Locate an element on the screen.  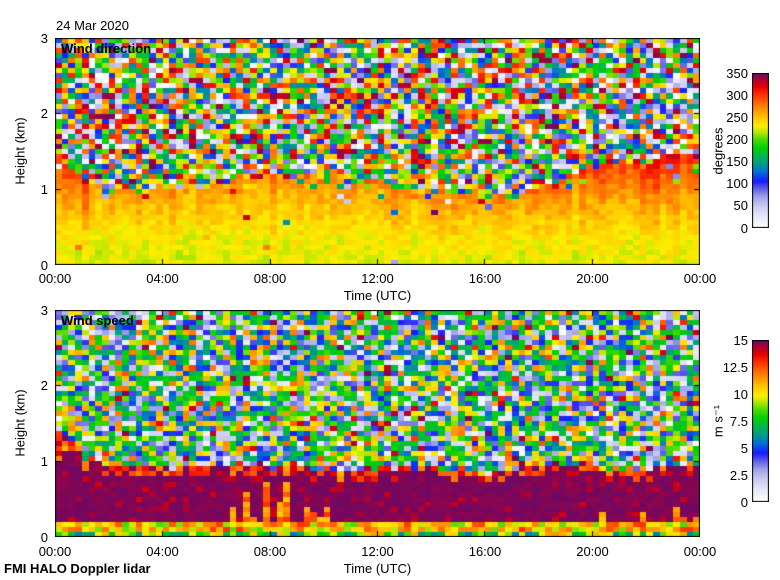
colorbar-tick-label: 12.5 is located at coordinates (735, 367).